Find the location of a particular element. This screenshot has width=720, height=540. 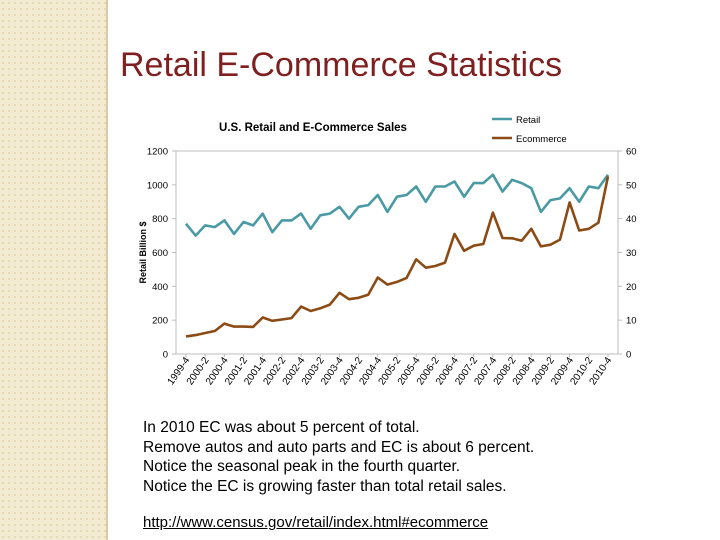

y-tick-label: 1000 is located at coordinates (157, 185).